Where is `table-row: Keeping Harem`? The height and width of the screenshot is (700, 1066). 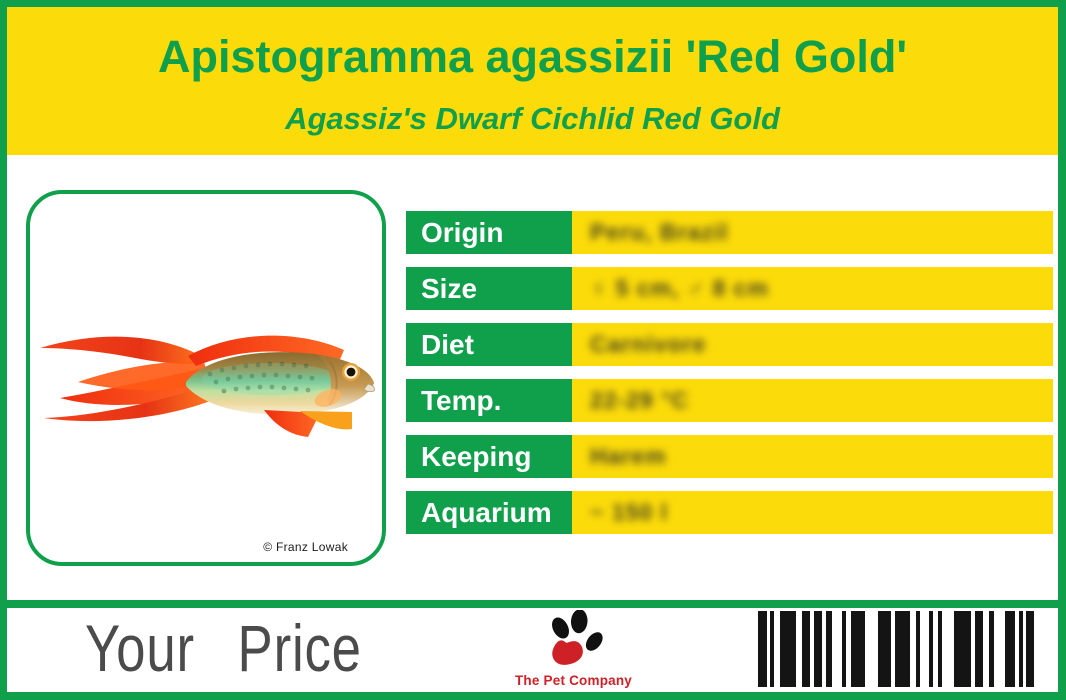 table-row: Keeping Harem is located at coordinates (729, 456).